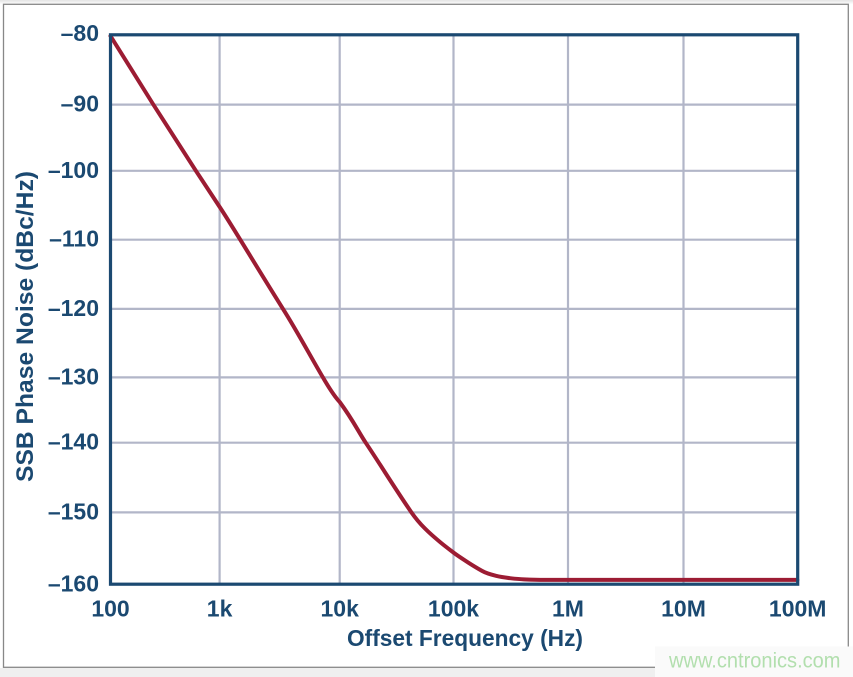 The height and width of the screenshot is (677, 853). What do you see at coordinates (74, 239) in the screenshot?
I see `svg-text: –110` at bounding box center [74, 239].